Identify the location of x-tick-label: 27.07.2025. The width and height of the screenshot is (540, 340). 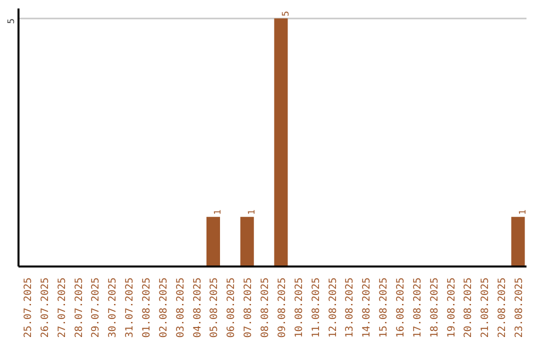
(62, 307).